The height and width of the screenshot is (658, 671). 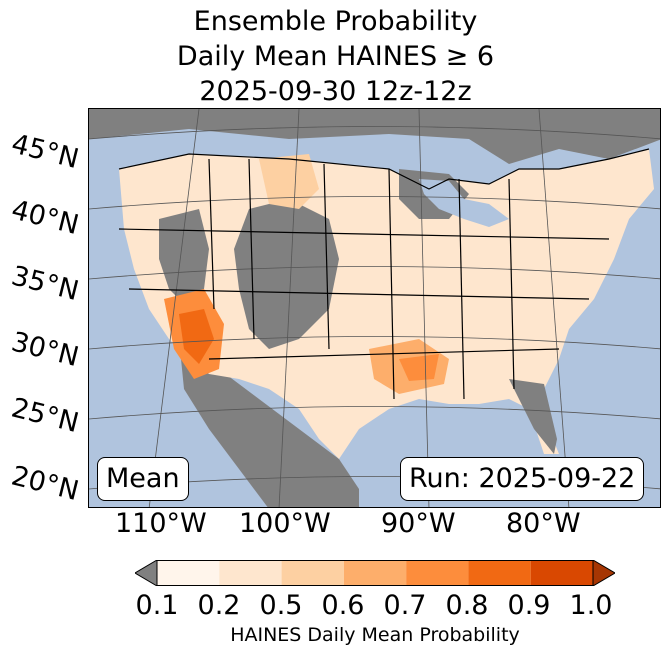 What do you see at coordinates (418, 523) in the screenshot?
I see `lon-label-90w: 90°W` at bounding box center [418, 523].